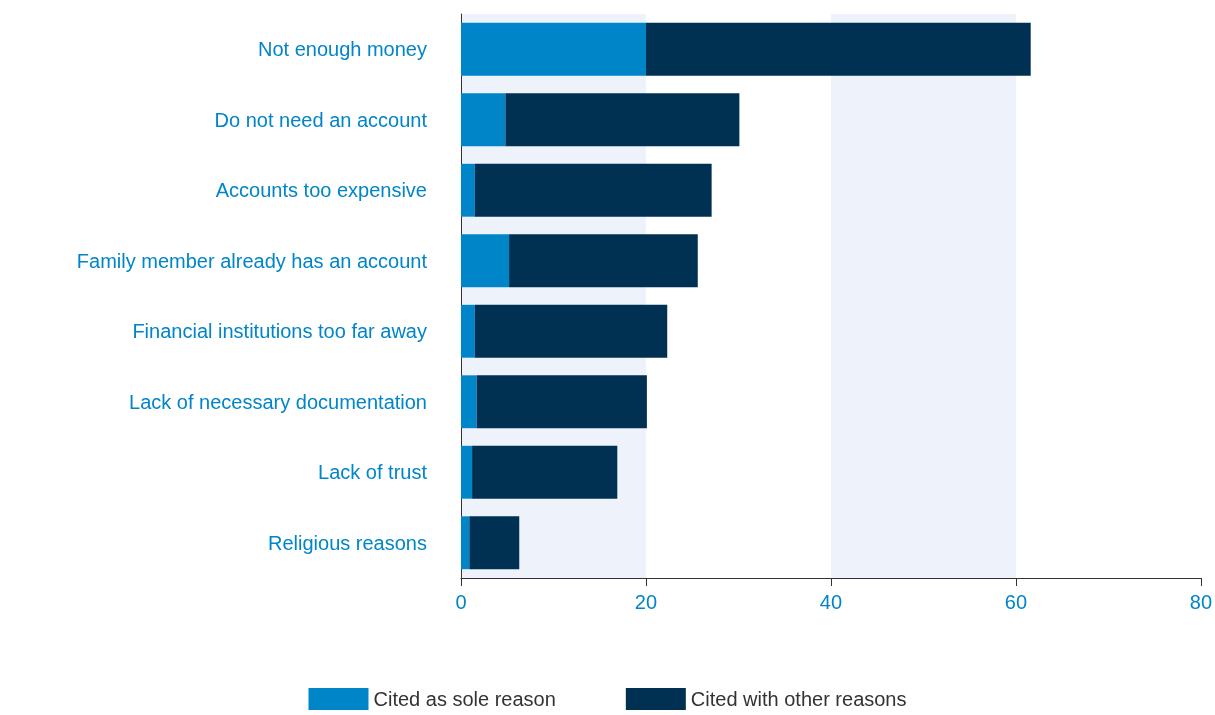 This screenshot has height=715, width=1215. Describe the element at coordinates (347, 542) in the screenshot. I see `y-tick-label: Religious reasons` at that location.